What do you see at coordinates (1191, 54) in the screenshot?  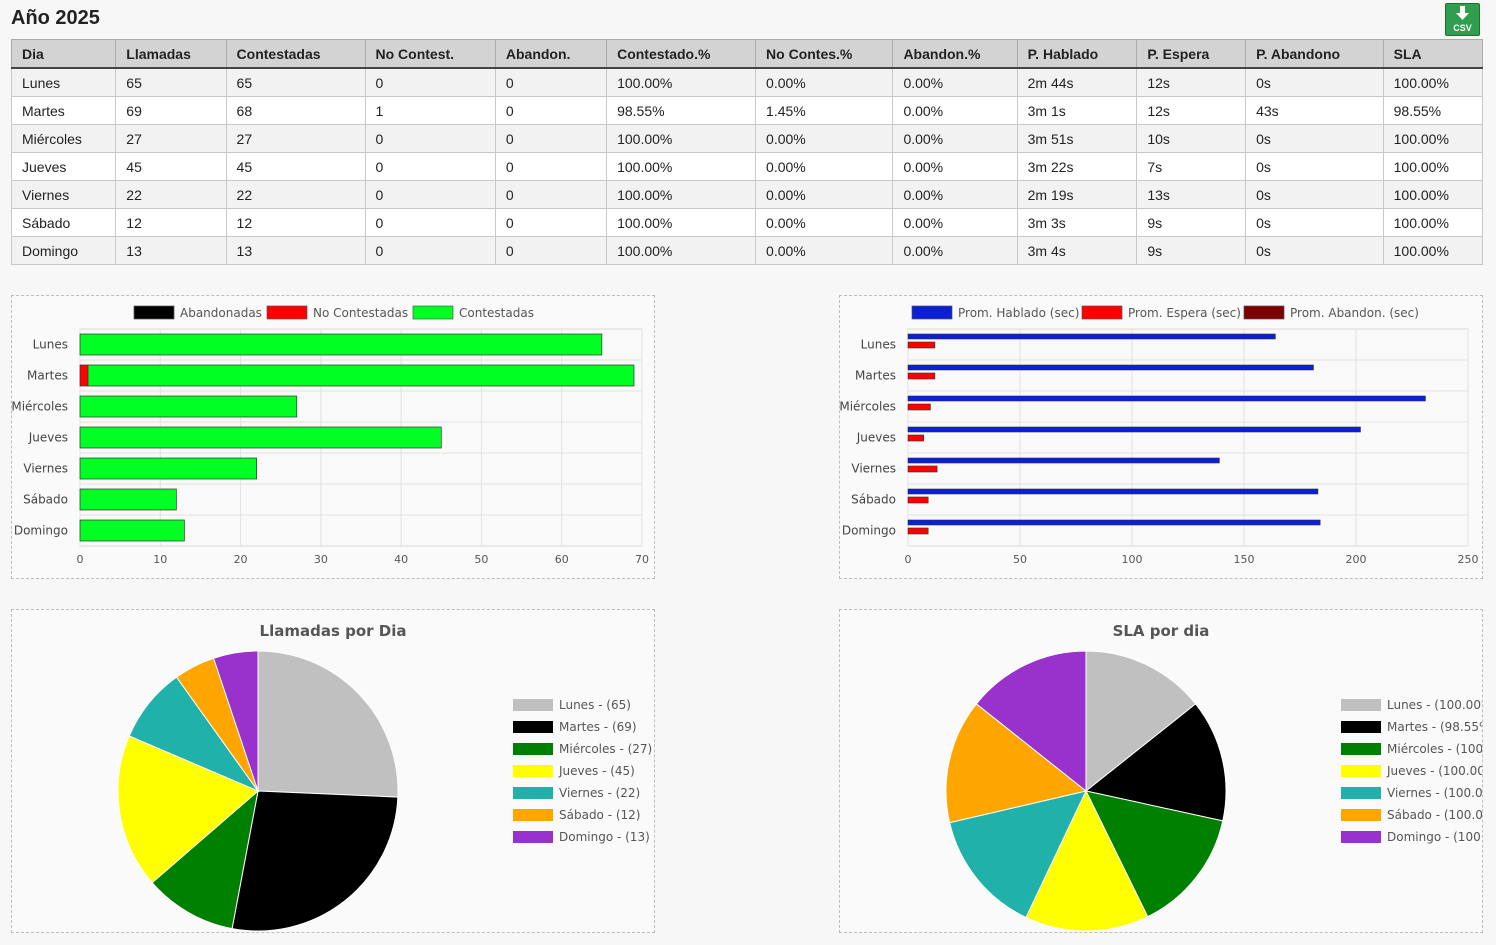 I see `column-header: P. Espera` at bounding box center [1191, 54].